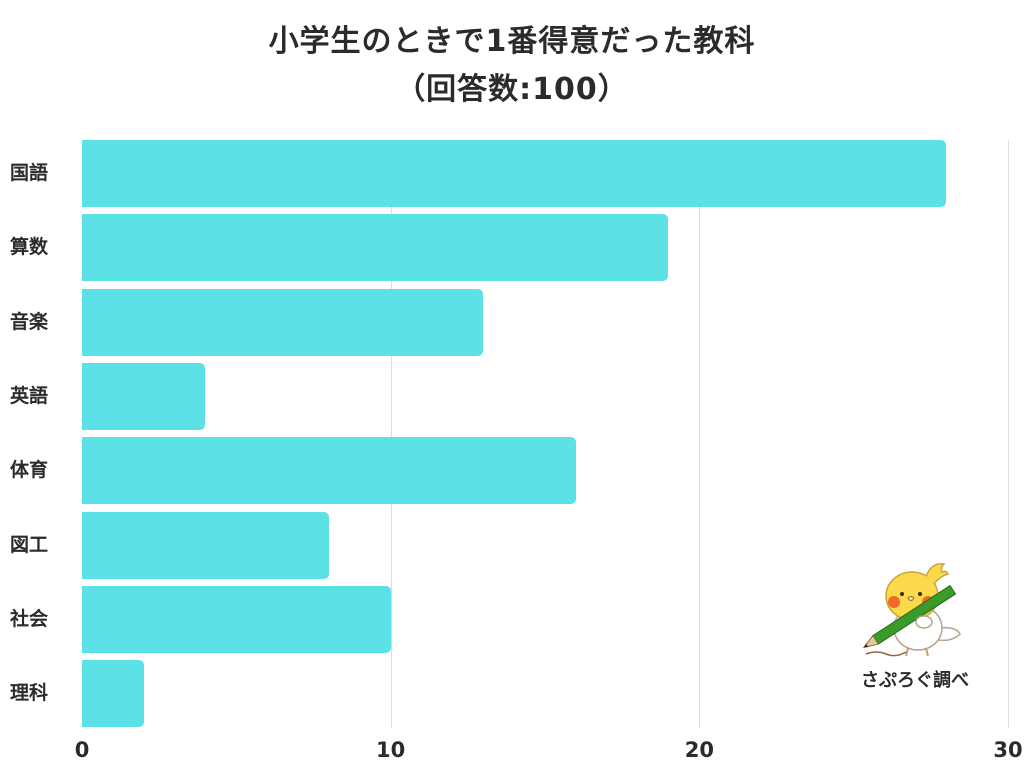  I want to click on category-label: 理科, so click(29, 693).